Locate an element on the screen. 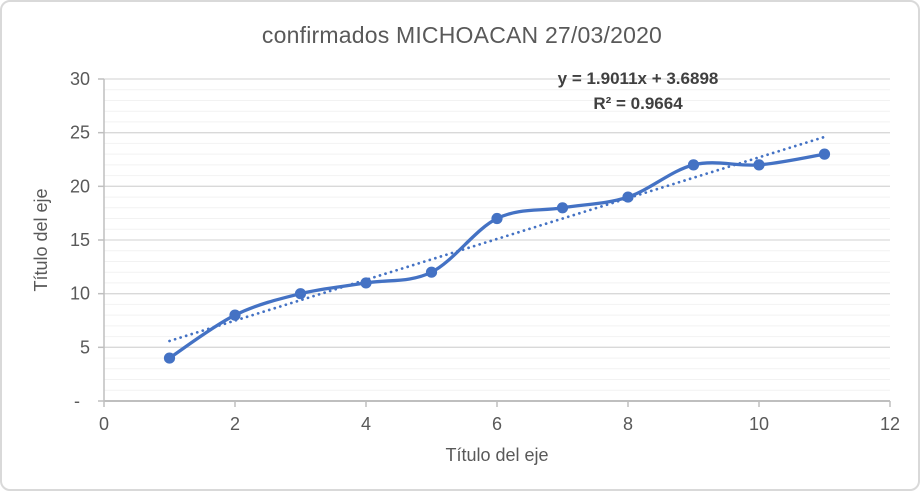  y-tick-label: 10 is located at coordinates (80, 294).